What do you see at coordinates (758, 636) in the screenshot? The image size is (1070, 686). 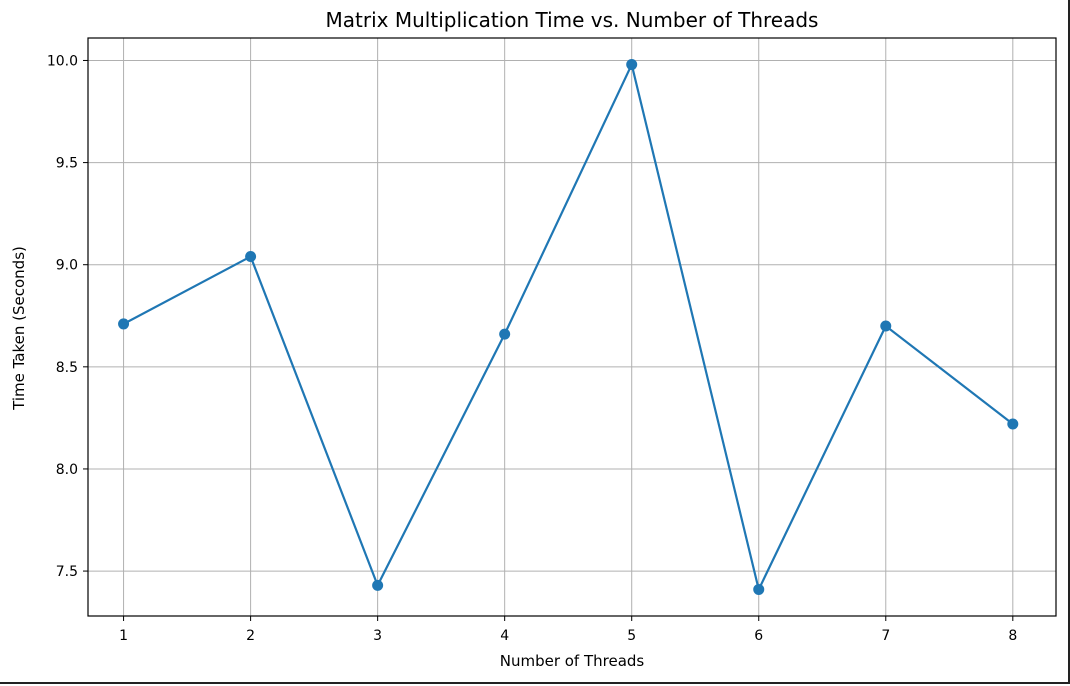 I see `x-tick-label: 6` at bounding box center [758, 636].